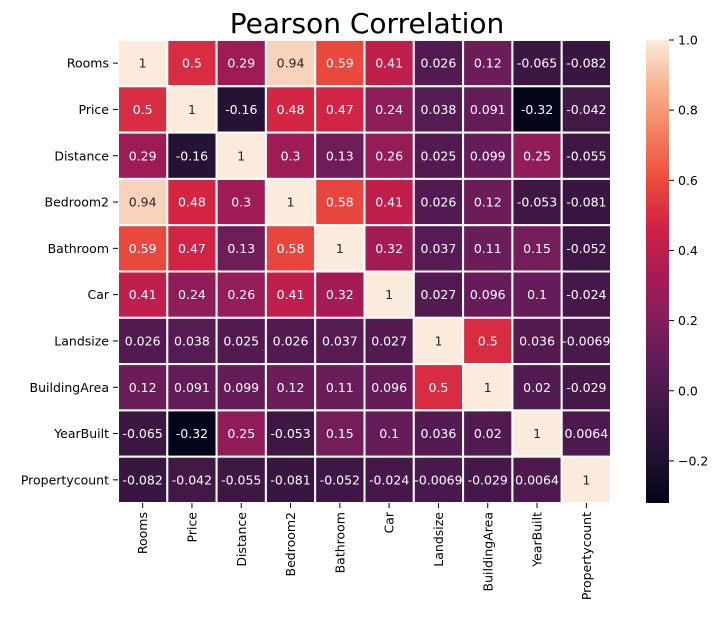 The width and height of the screenshot is (721, 621). What do you see at coordinates (439, 155) in the screenshot?
I see `cell-value-label: 0.025` at bounding box center [439, 155].